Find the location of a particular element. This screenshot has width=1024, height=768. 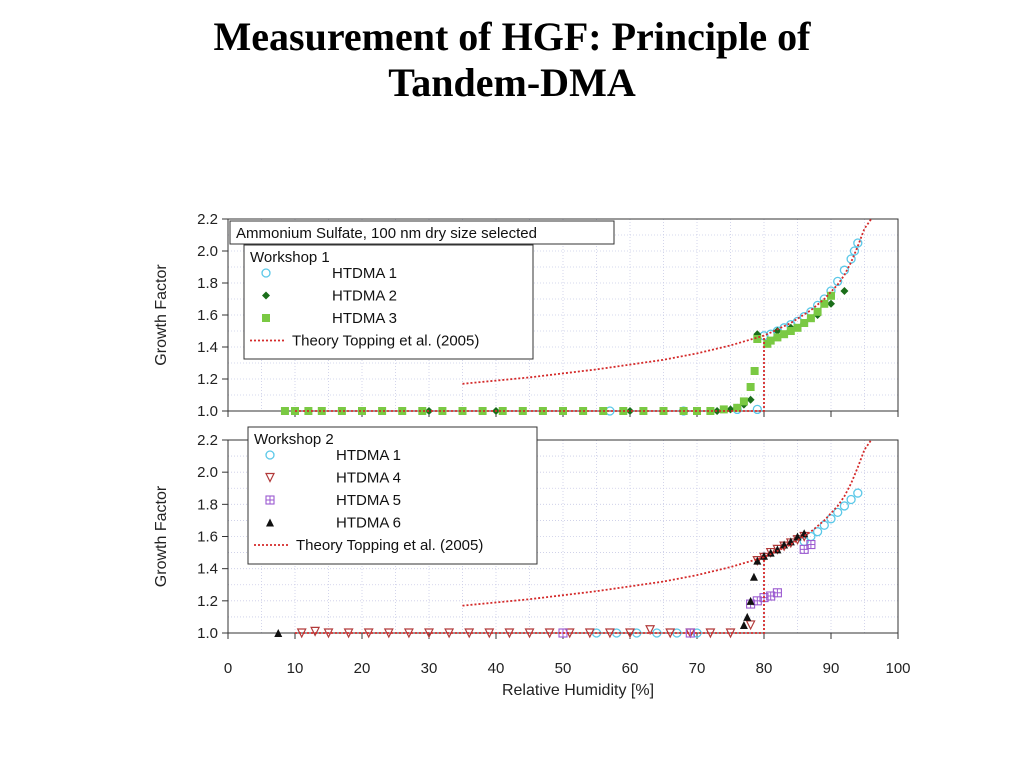

legend-title: Workshop 1 is located at coordinates (290, 257).